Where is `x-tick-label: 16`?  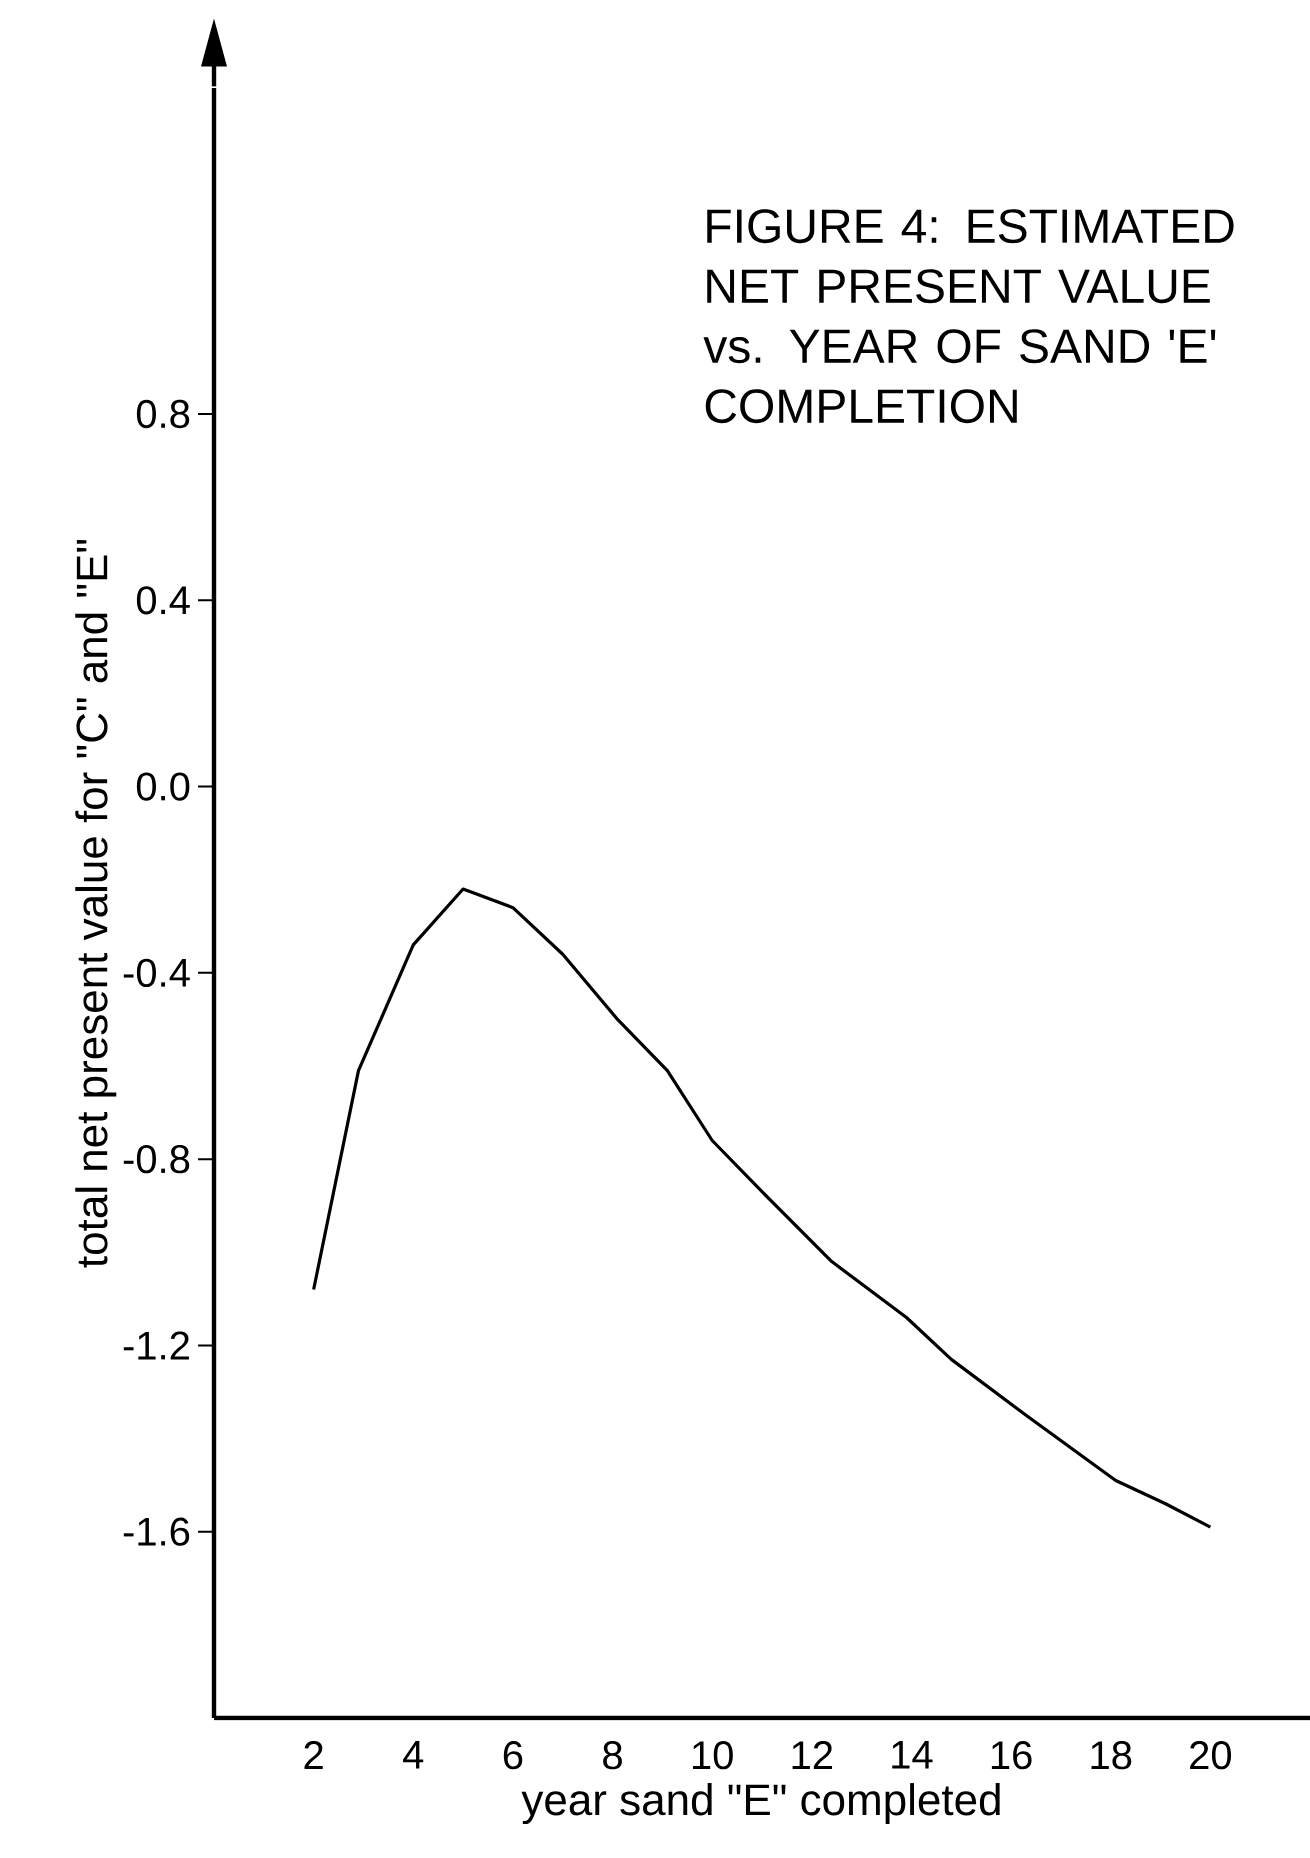 x-tick-label: 16 is located at coordinates (1011, 1755).